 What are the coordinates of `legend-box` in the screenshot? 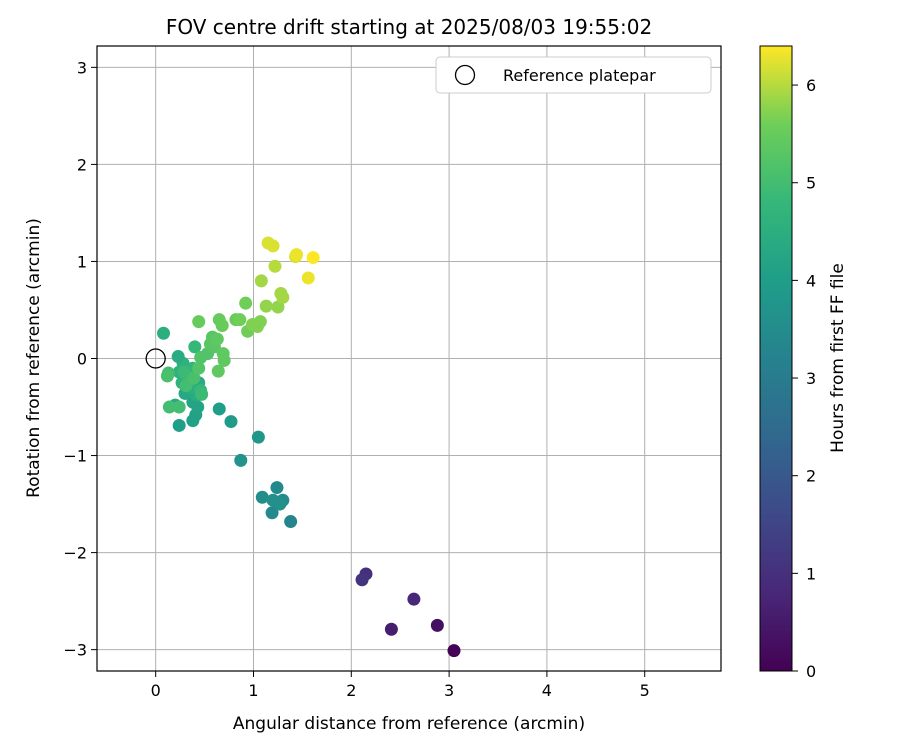 It's located at (573, 75).